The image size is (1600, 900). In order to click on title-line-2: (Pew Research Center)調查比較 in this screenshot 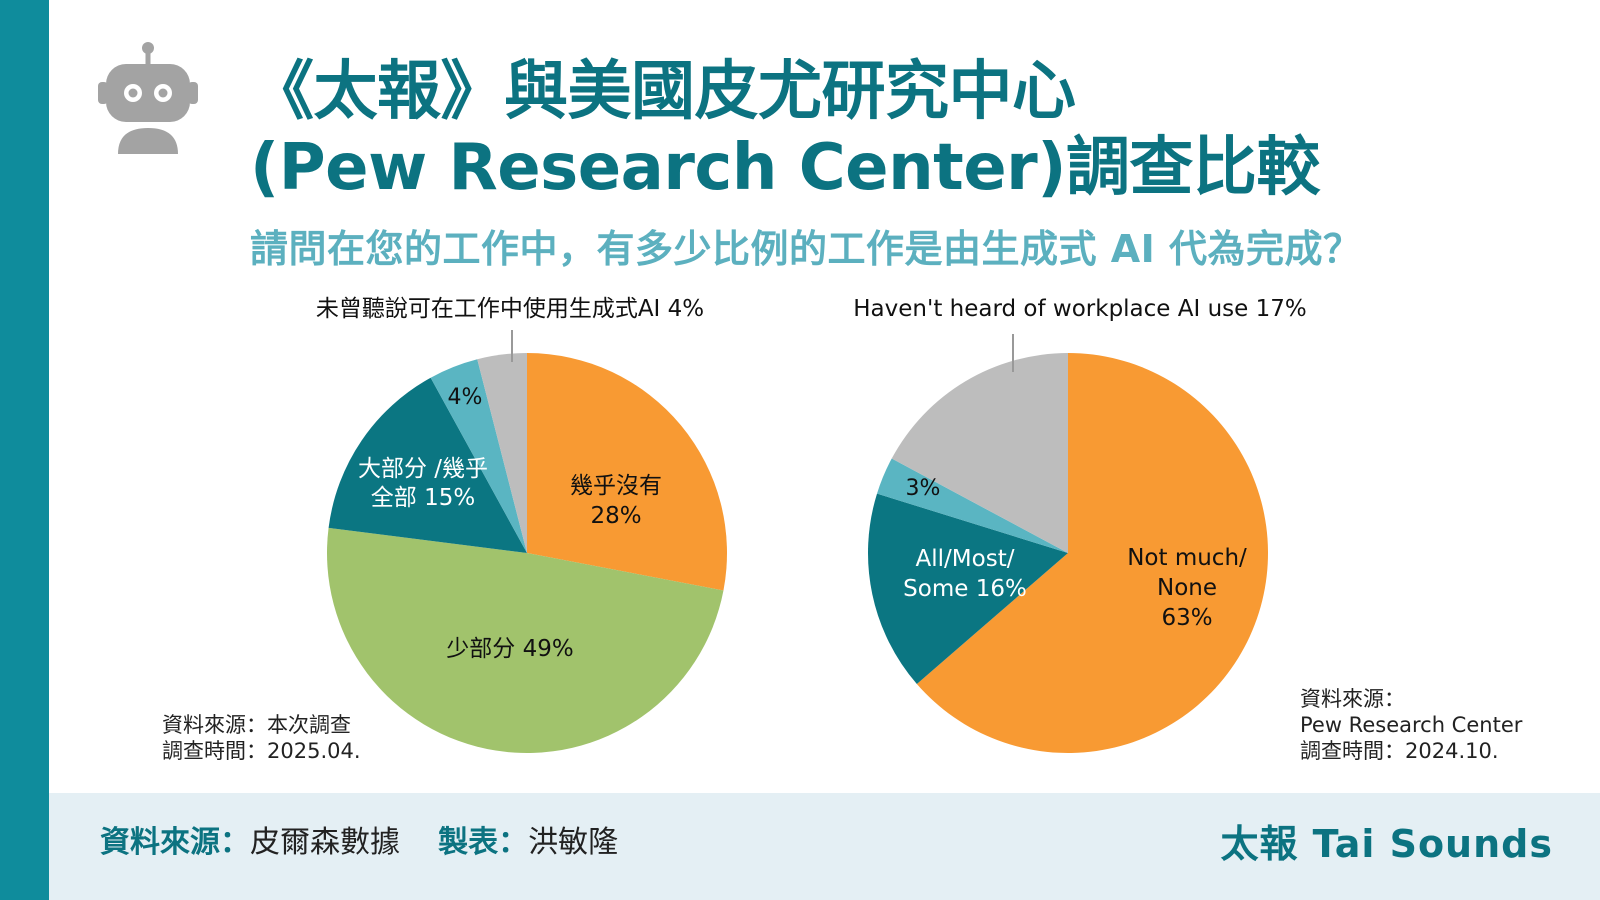, I will do `click(785, 168)`.